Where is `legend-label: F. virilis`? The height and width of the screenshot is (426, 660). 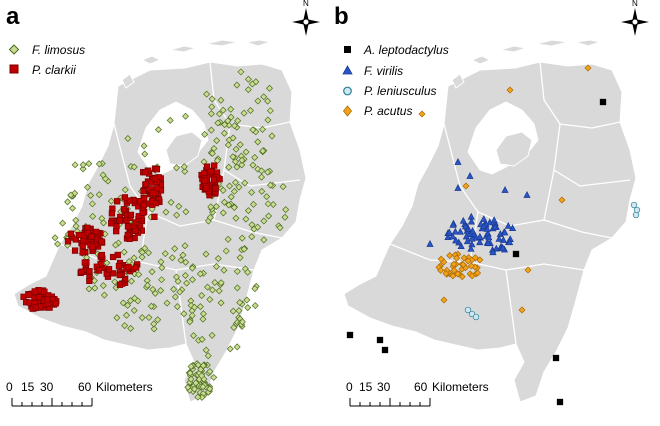
legend-label: F. virilis is located at coordinates (383, 71).